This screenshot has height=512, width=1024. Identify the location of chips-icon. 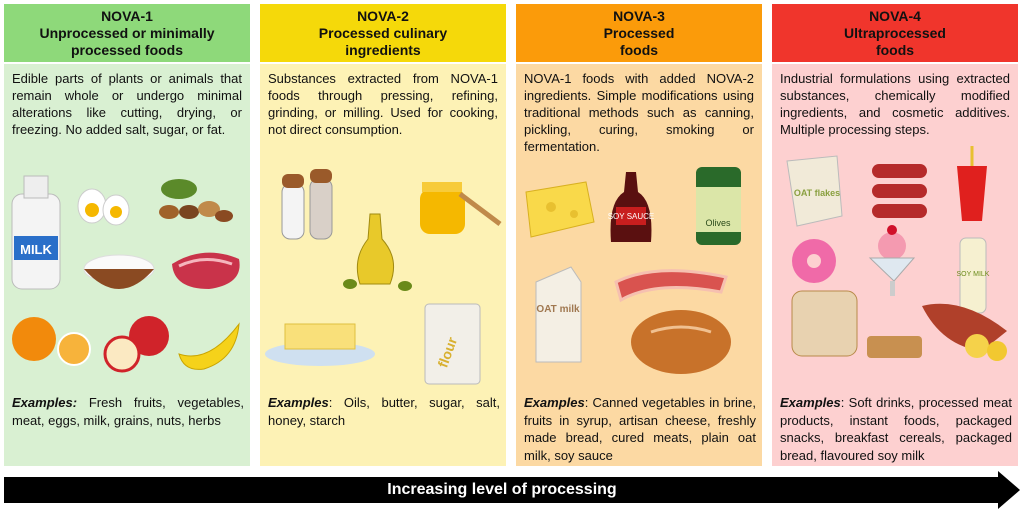
(964, 332).